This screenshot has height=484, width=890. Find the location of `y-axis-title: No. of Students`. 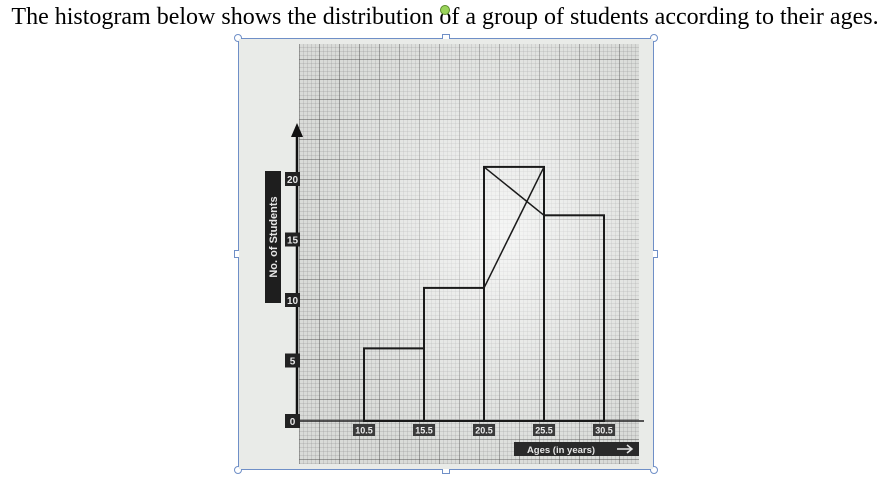

y-axis-title: No. of Students is located at coordinates (274, 236).